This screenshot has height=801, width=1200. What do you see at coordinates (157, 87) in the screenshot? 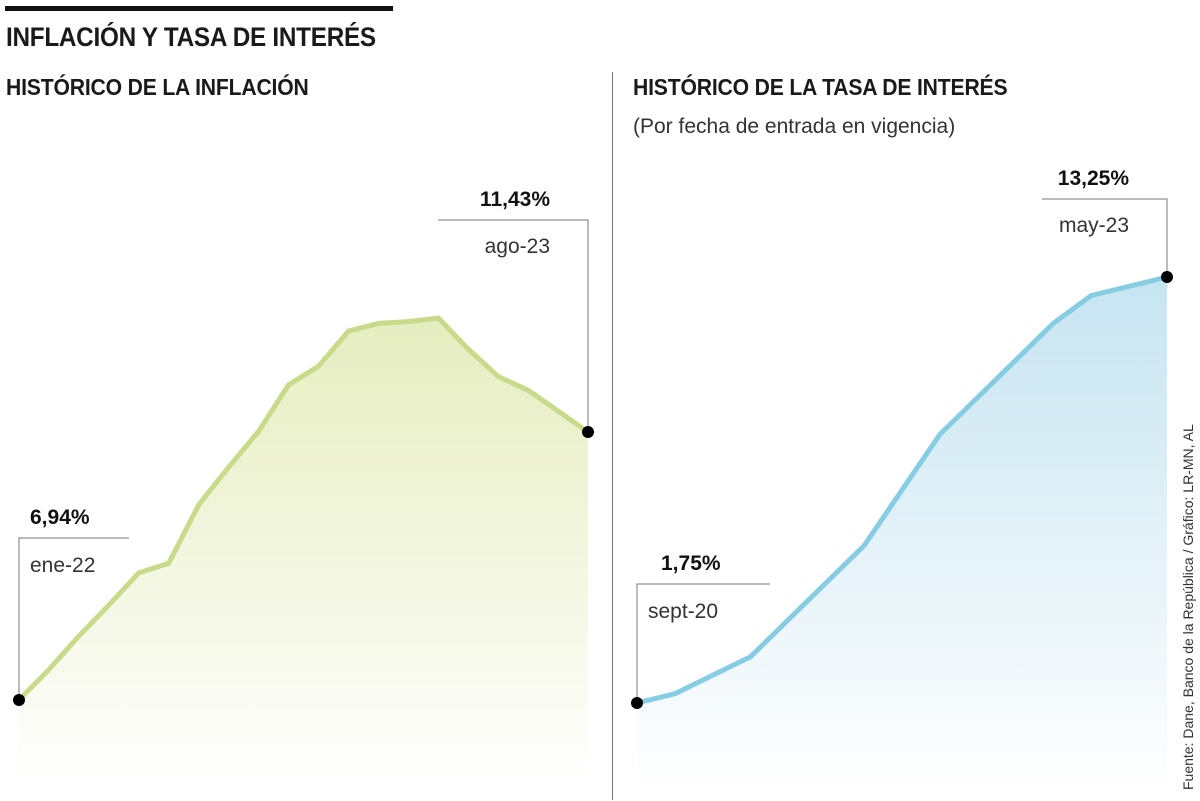
I see `inflation-chart-title: HISTÓRICO DE LA INFLACIÓN` at bounding box center [157, 87].